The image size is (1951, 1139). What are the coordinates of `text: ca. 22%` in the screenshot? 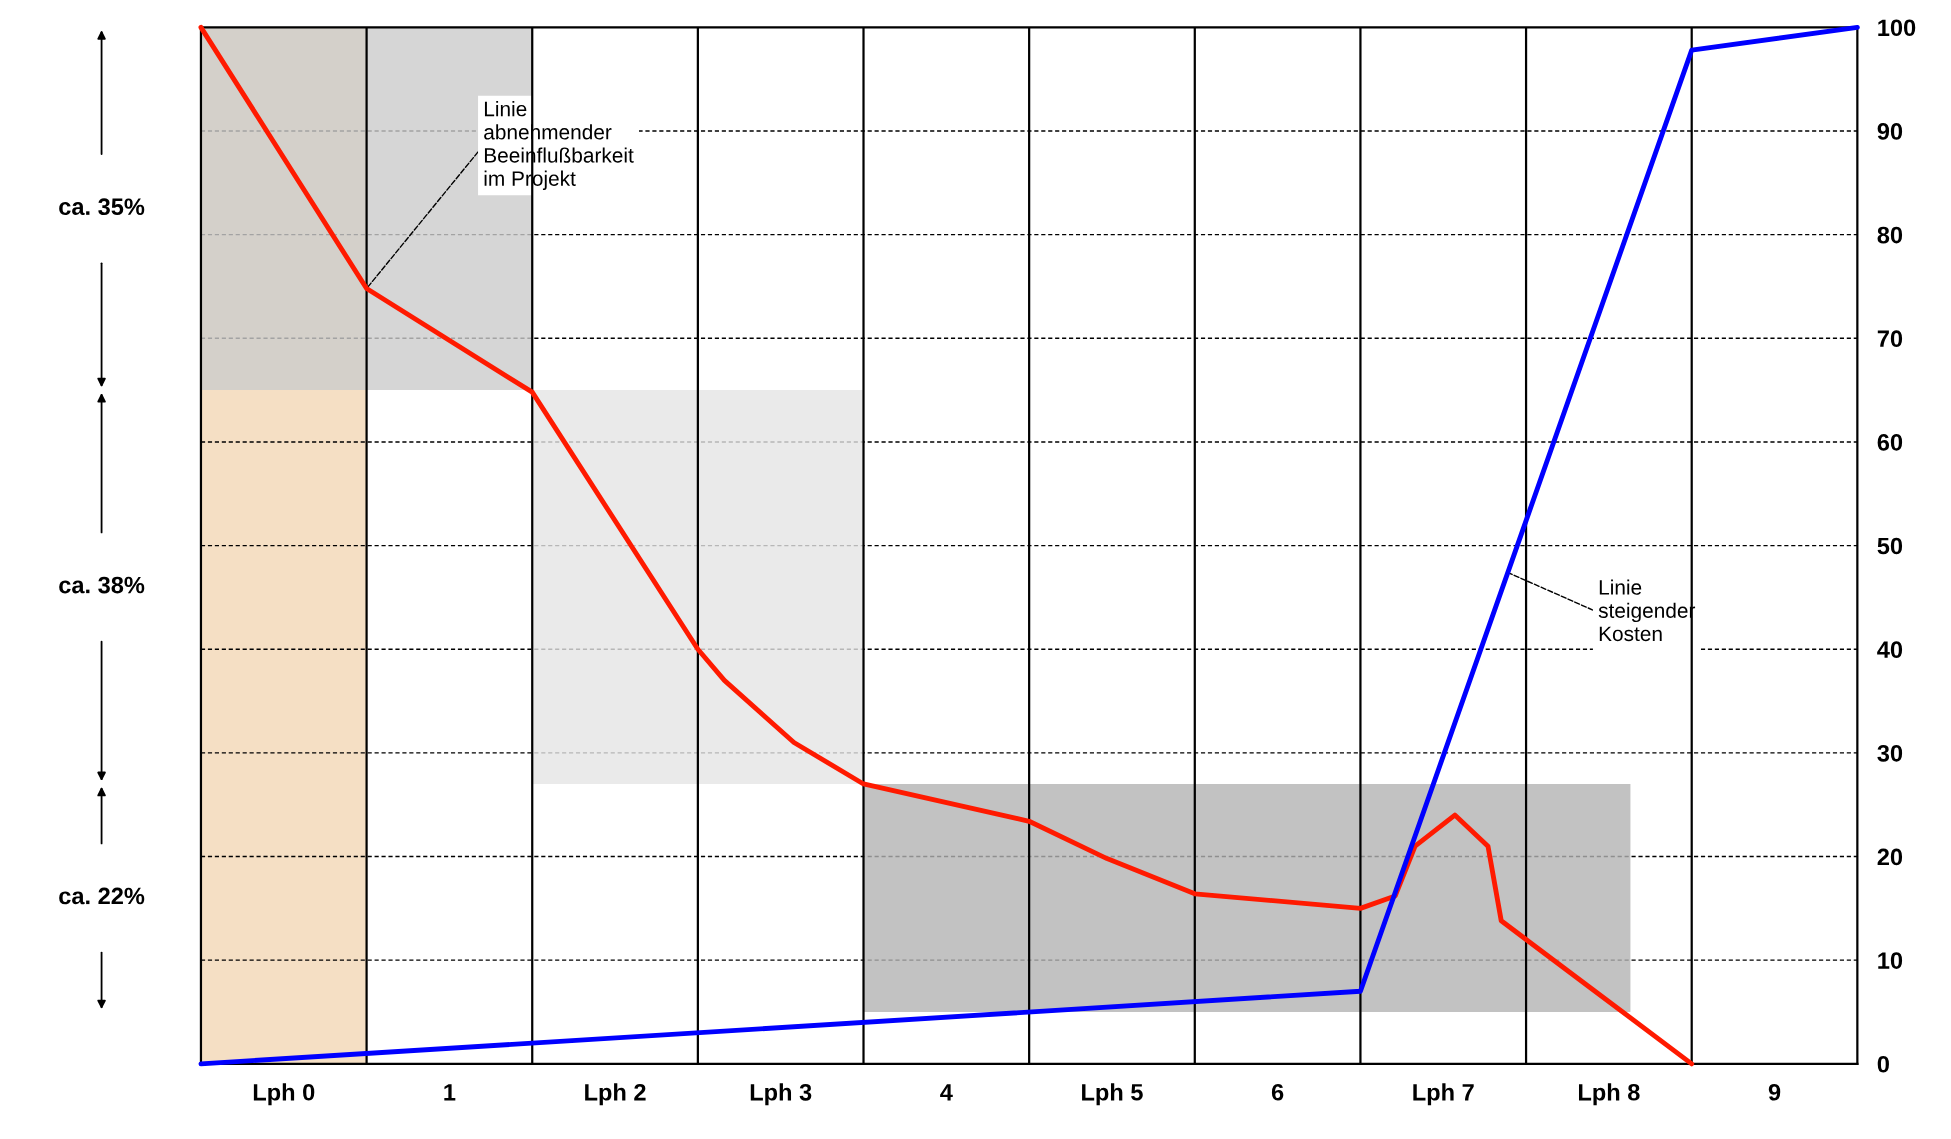 It's located at (102, 896).